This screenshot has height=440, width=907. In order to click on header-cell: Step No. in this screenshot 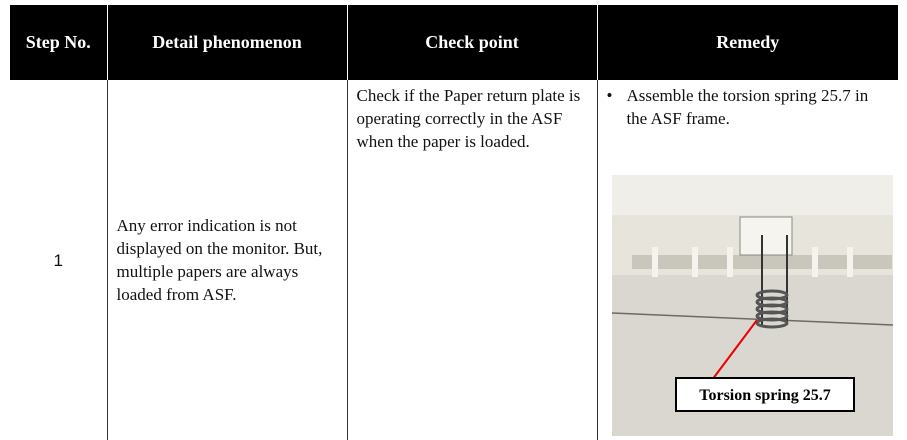, I will do `click(58, 42)`.